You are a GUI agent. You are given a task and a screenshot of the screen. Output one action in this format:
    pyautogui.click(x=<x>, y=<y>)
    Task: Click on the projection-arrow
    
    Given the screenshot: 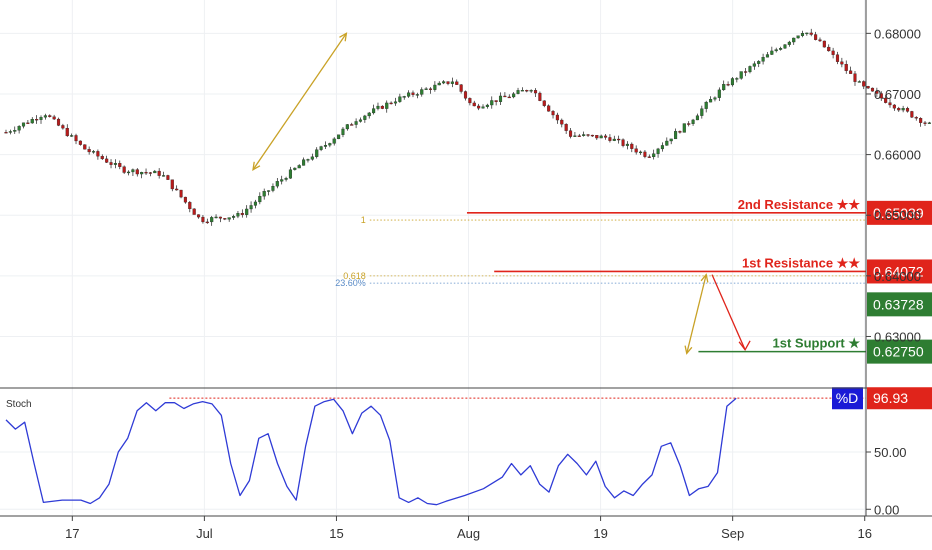 What is the action you would take?
    pyautogui.click(x=731, y=312)
    